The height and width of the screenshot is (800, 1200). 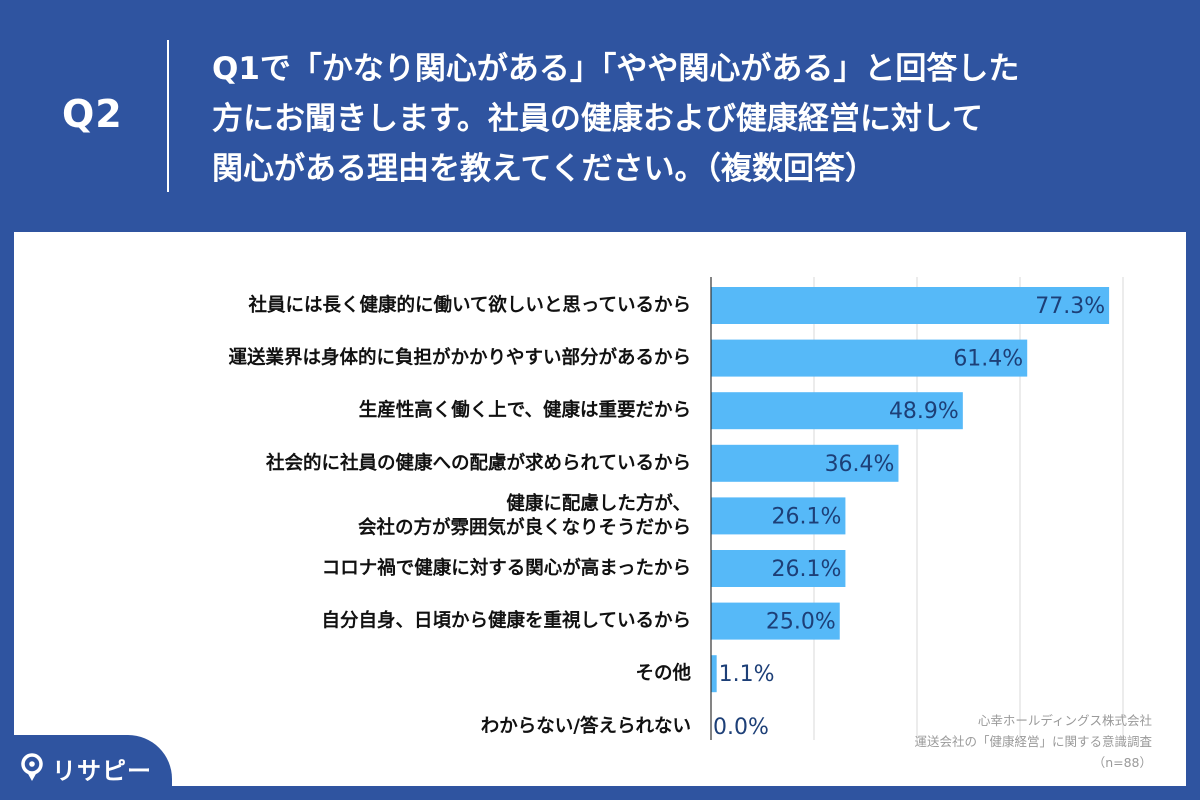 I want to click on source-survey-title: 運送会社の「健康経営」に関する意識調査, so click(x=1033, y=741).